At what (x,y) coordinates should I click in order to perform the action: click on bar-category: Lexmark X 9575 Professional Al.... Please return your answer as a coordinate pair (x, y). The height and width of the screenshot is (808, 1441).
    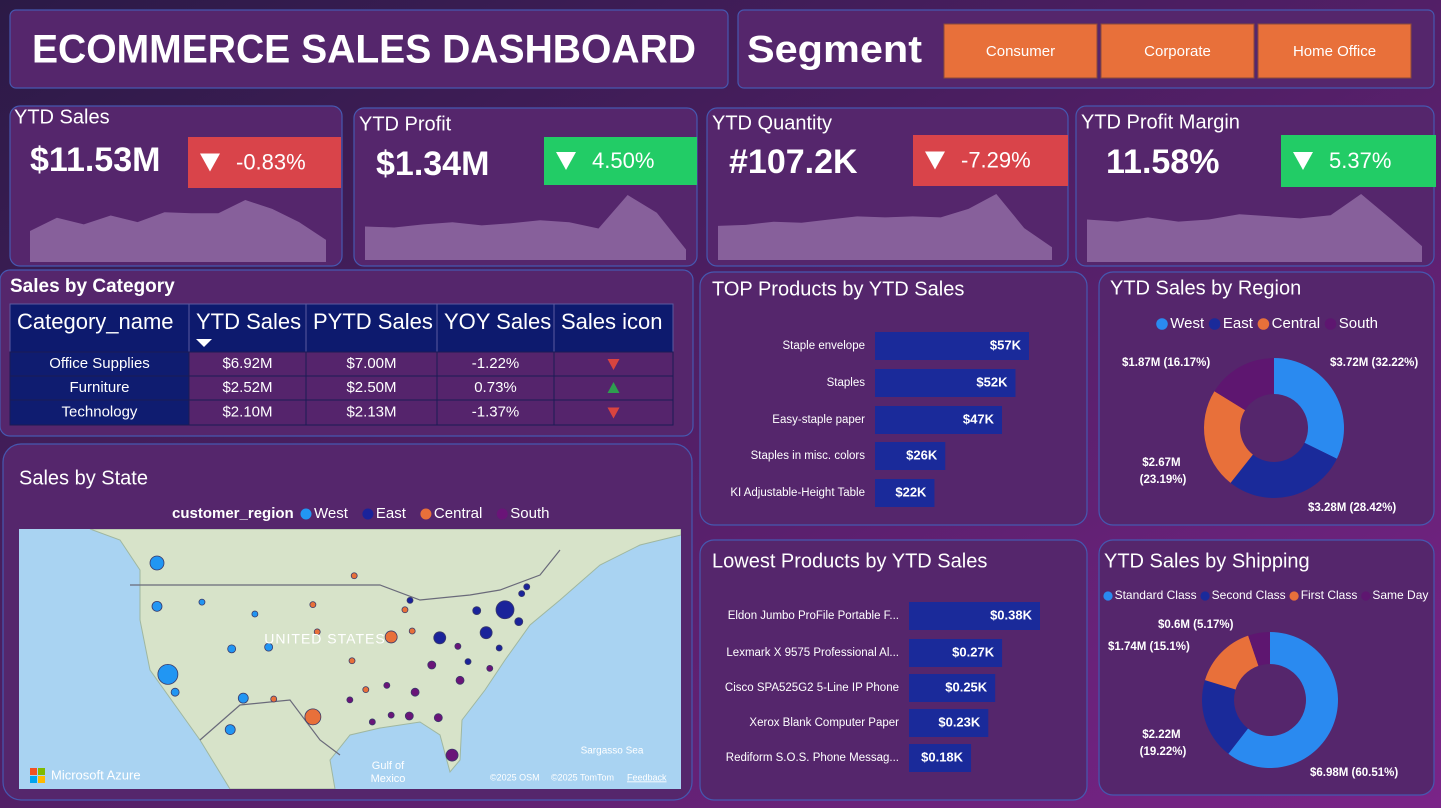
    Looking at the image, I should click on (812, 653).